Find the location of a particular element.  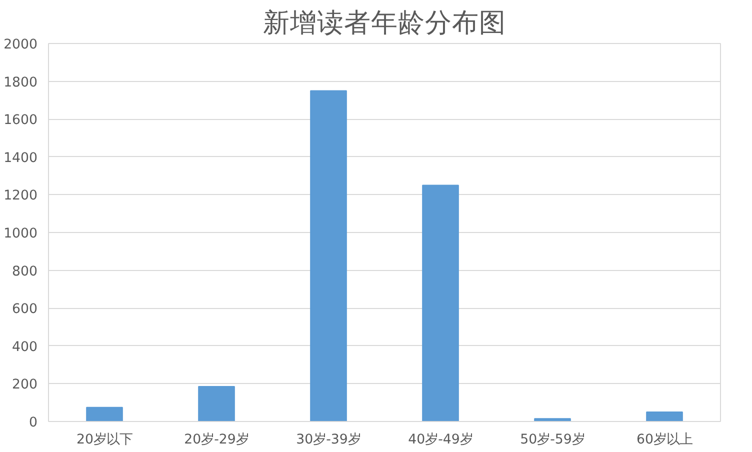

x-tick-label: 30岁-39岁 is located at coordinates (328, 440).